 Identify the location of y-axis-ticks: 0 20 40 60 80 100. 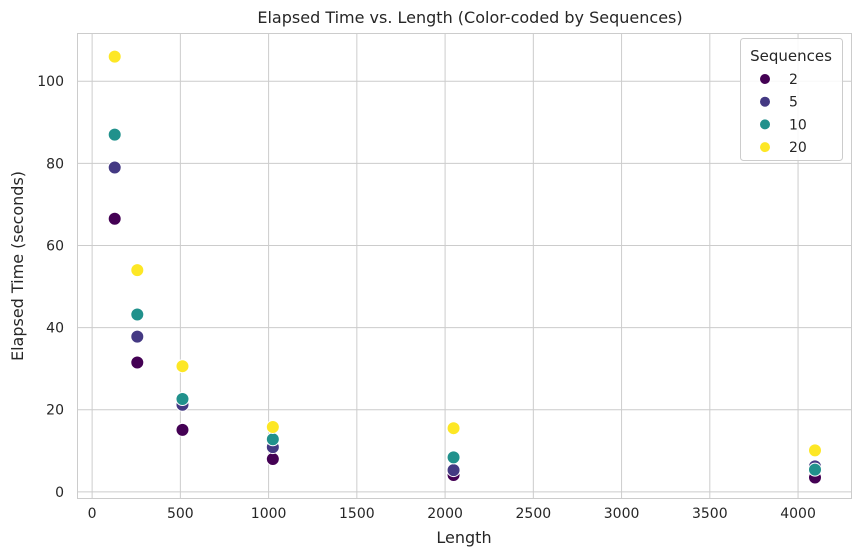
(50, 287).